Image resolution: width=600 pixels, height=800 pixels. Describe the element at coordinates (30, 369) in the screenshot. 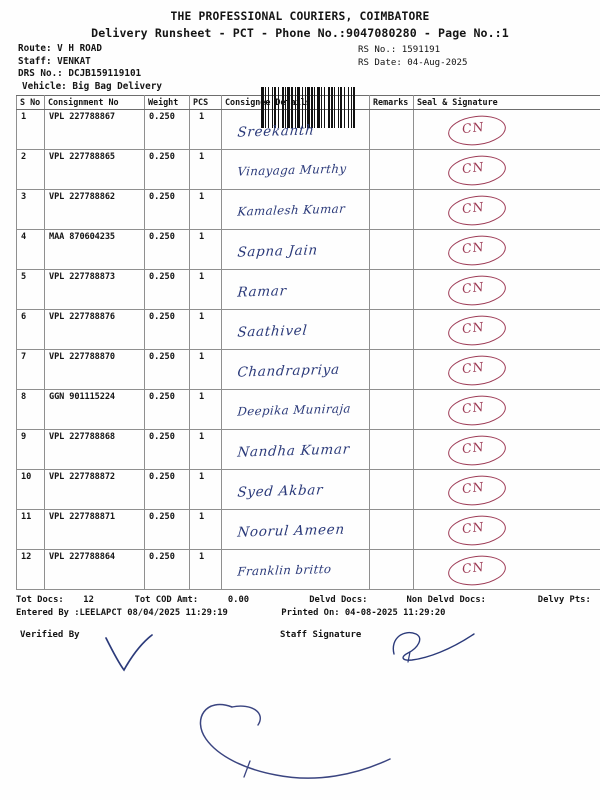

I see `cell-s-no: 7` at that location.